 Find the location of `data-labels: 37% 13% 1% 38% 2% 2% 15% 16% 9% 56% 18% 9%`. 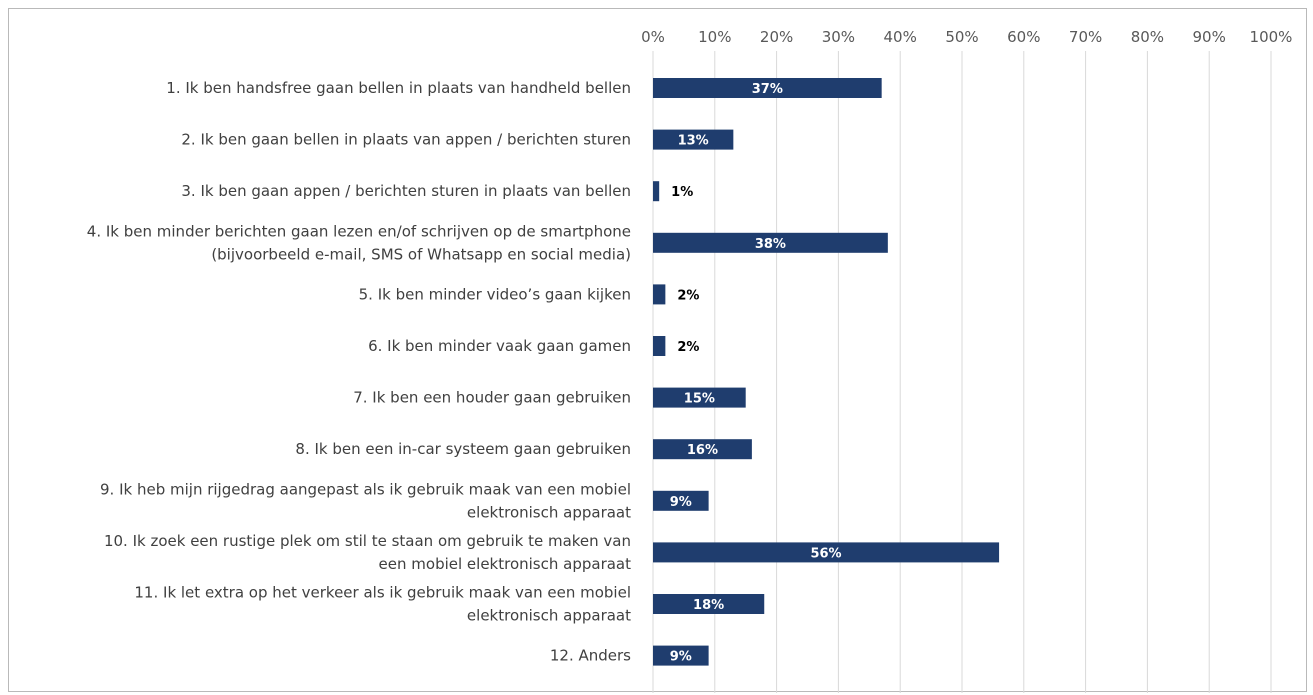

data-labels: 37% 13% 1% 38% 2% 2% 15% 16% 9% 56% 18% 9% is located at coordinates (756, 373).